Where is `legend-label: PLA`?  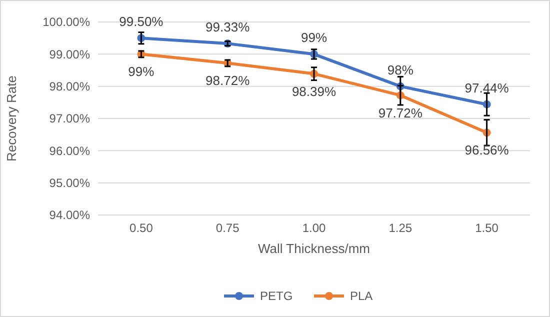
legend-label: PLA is located at coordinates (361, 296).